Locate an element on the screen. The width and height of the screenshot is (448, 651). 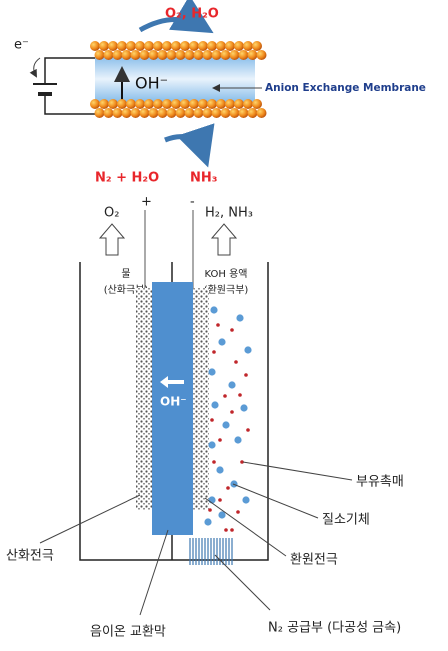
electron-arrow is located at coordinates (35, 67).